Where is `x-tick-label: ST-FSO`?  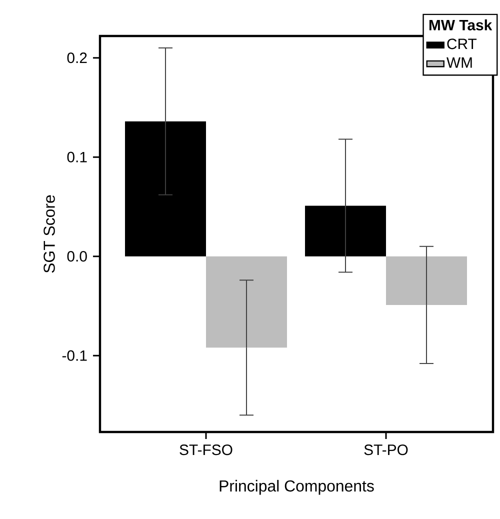
x-tick-label: ST-FSO is located at coordinates (206, 450).